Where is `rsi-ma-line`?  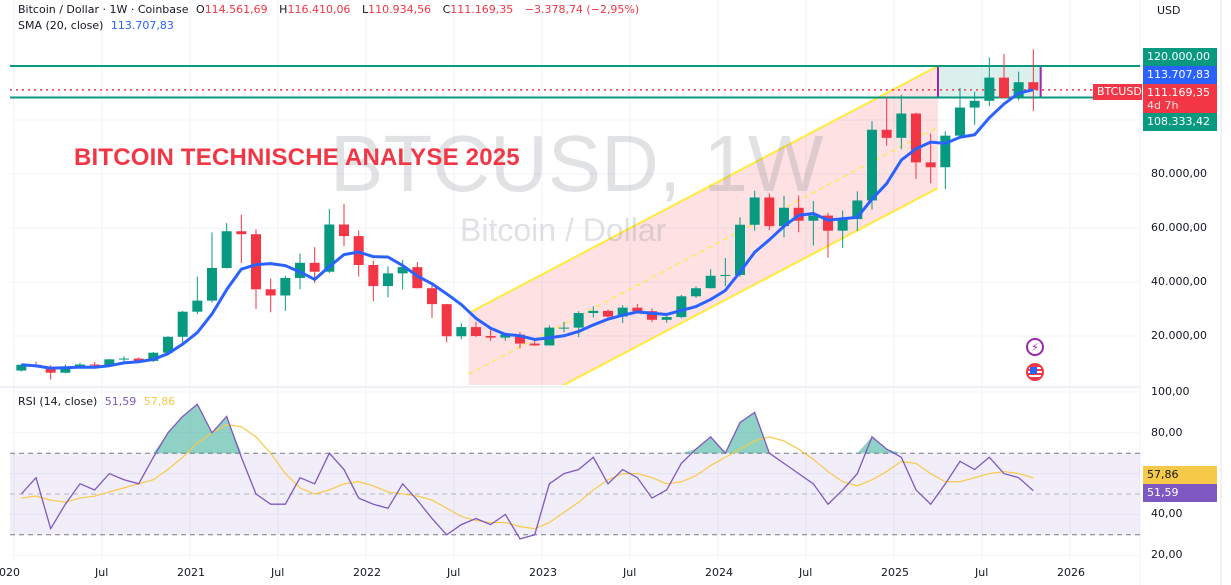
rsi-ma-line is located at coordinates (527, 477).